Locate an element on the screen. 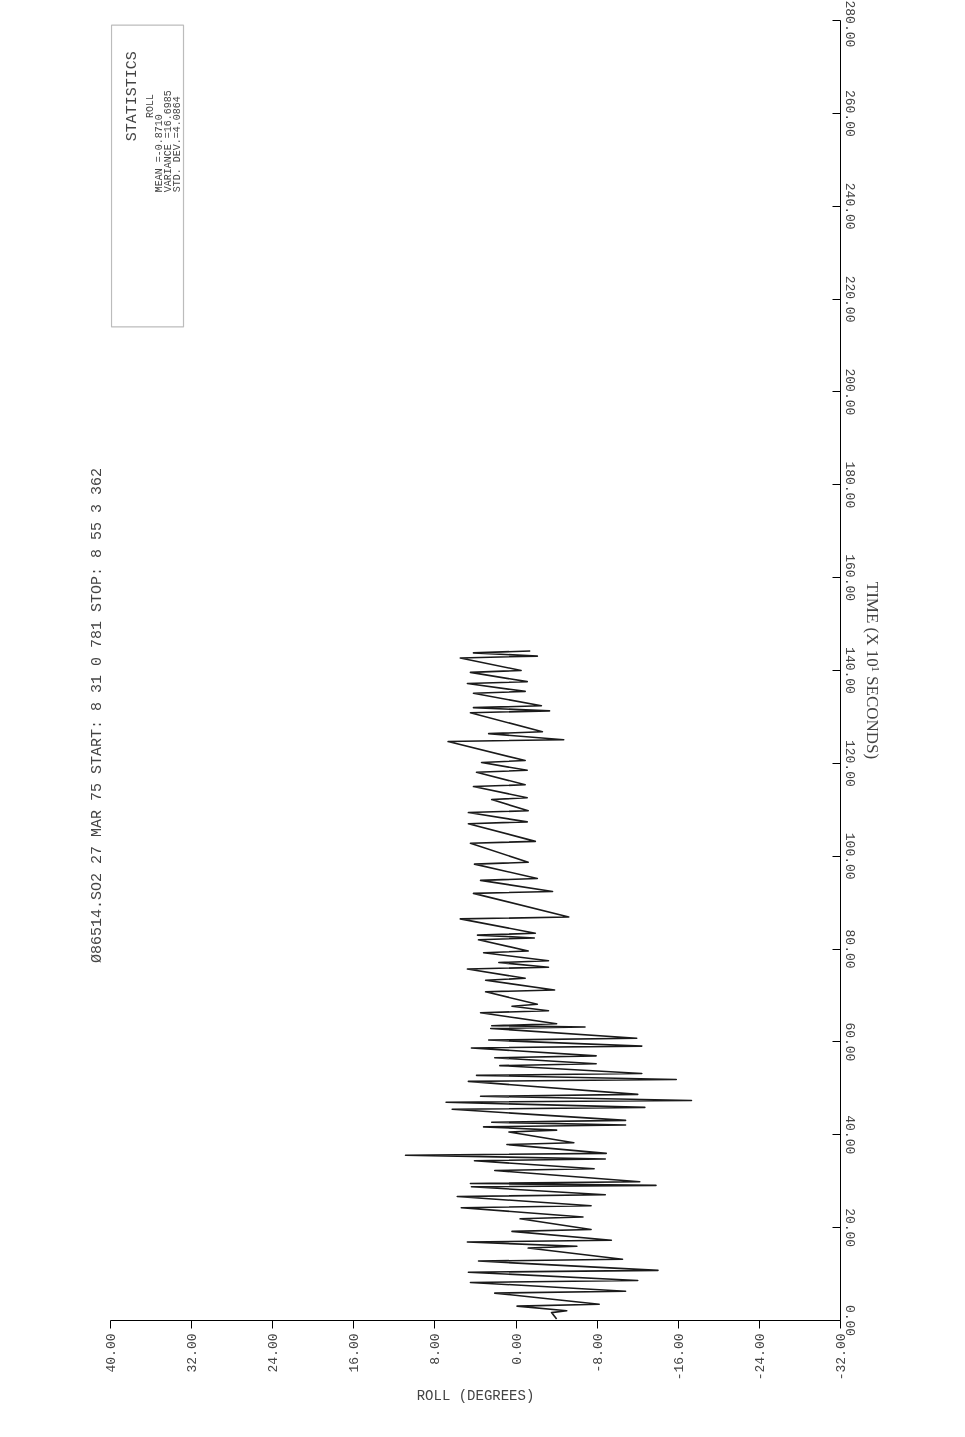 This screenshot has width=965, height=1437. x-tick-label: 8.00 is located at coordinates (436, 1349).